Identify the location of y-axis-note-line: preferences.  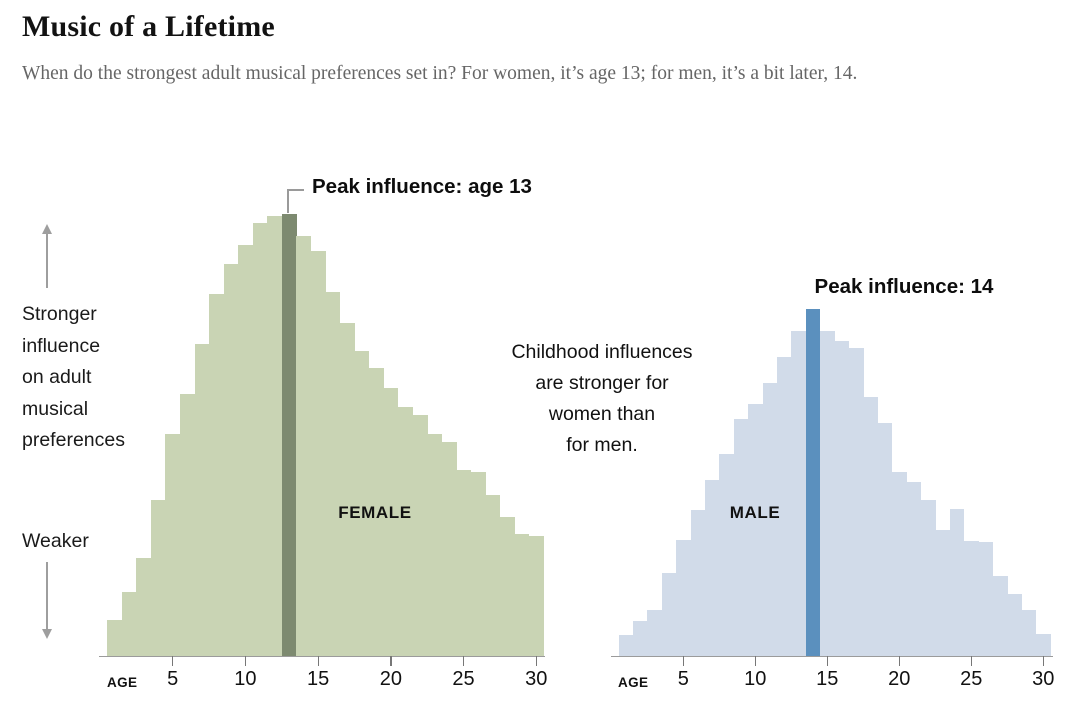
(73, 440).